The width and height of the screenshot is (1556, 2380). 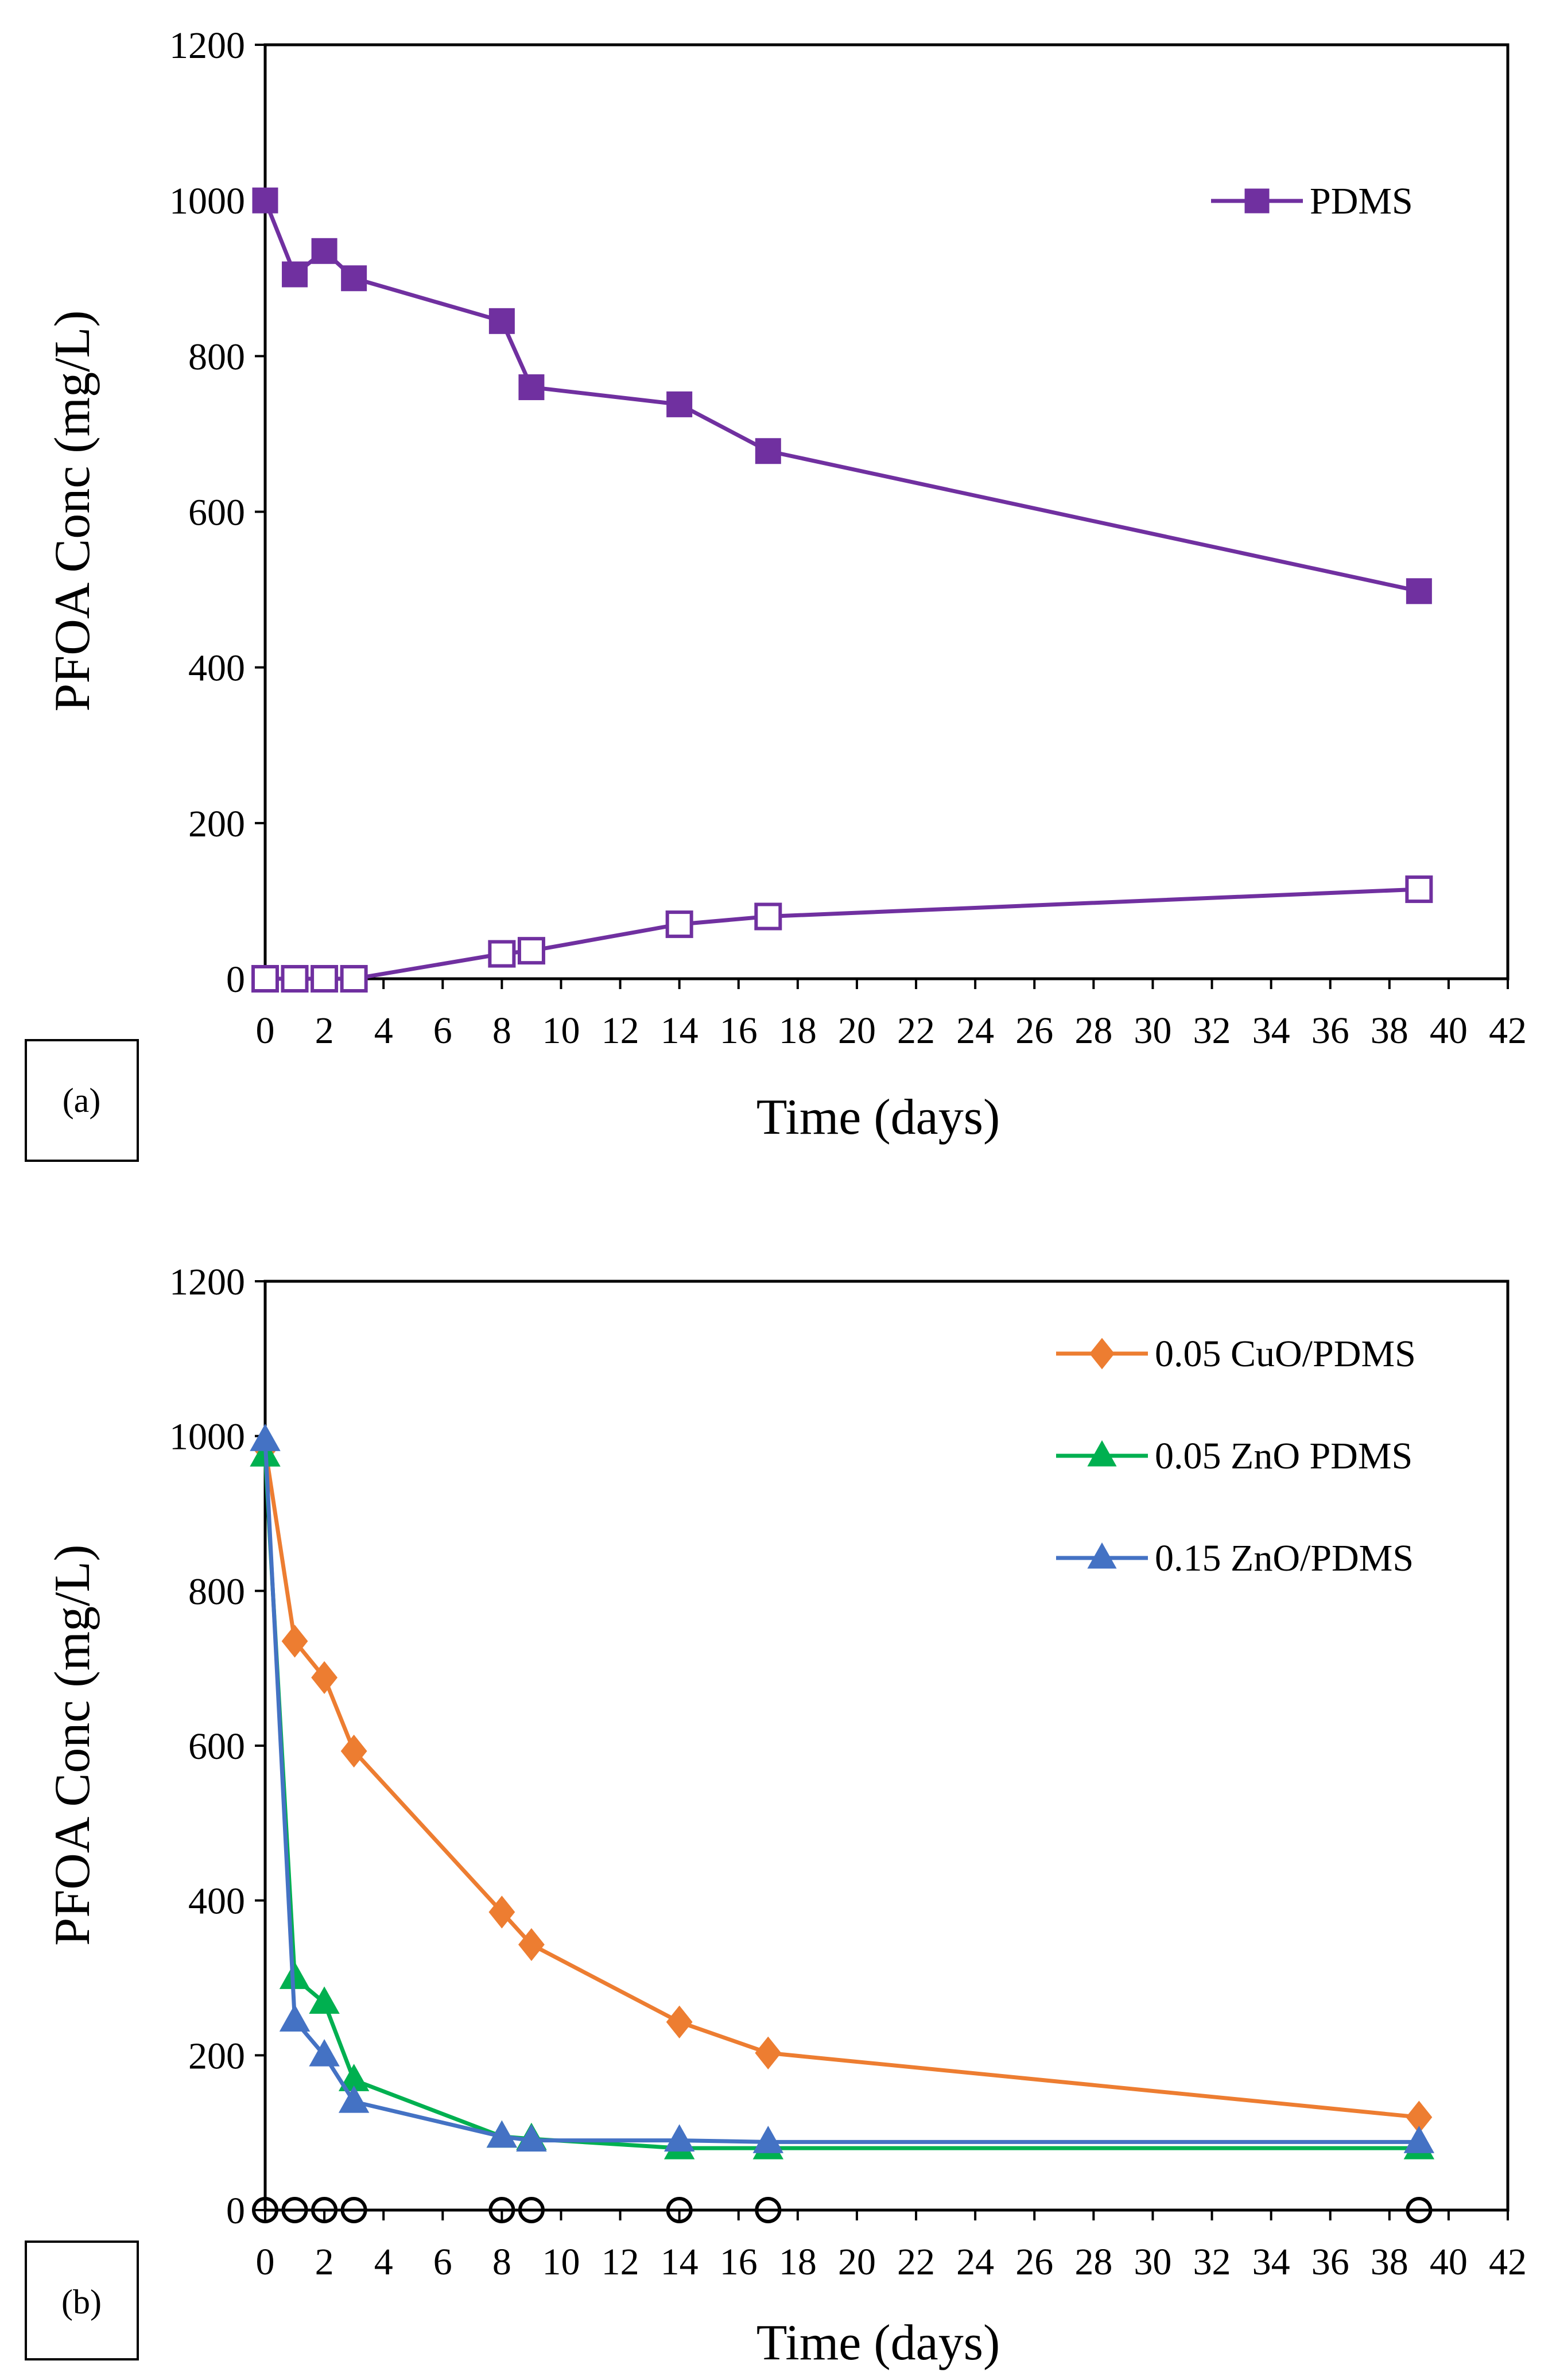 What do you see at coordinates (72, 1744) in the screenshot?
I see `panel-b-y-axis-label: PFOA Conc (mg/L)` at bounding box center [72, 1744].